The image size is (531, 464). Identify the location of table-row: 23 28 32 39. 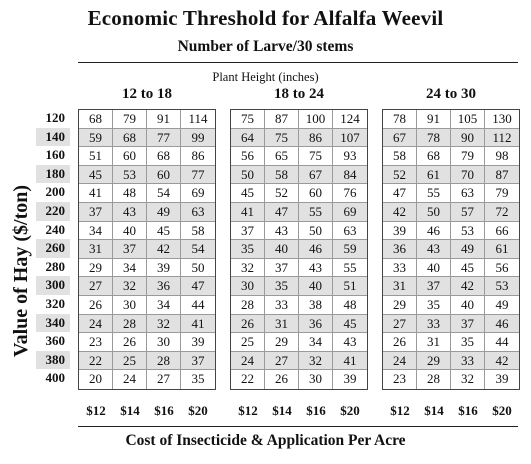
(451, 379).